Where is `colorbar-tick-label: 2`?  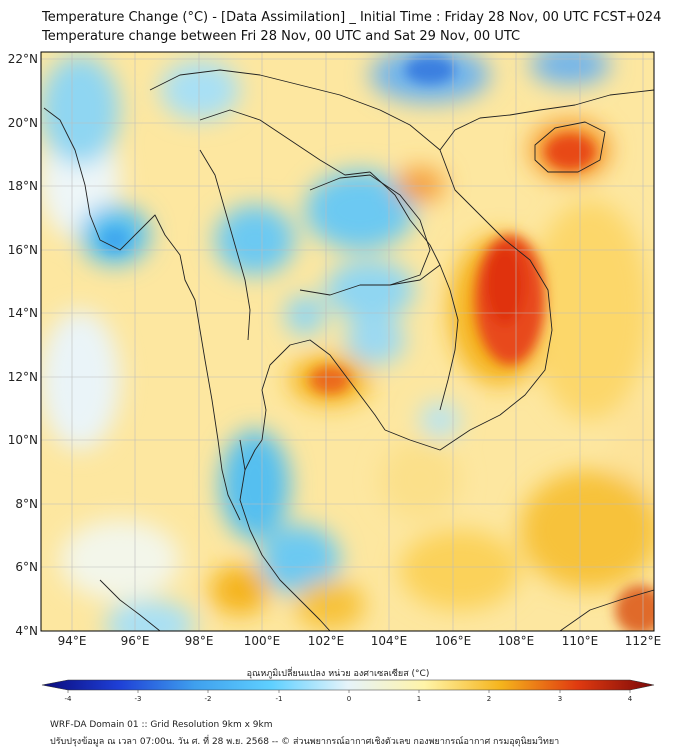 colorbar-tick-label: 2 is located at coordinates (489, 699).